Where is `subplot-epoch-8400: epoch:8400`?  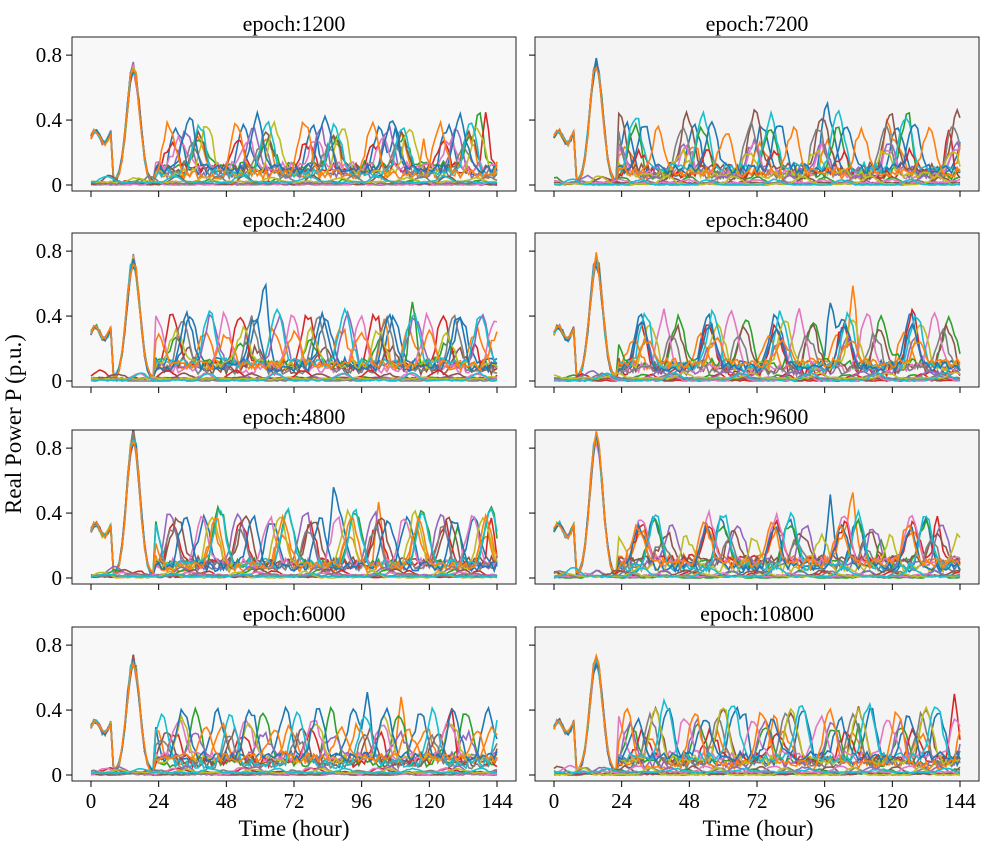 subplot-epoch-8400: epoch:8400 is located at coordinates (754, 300).